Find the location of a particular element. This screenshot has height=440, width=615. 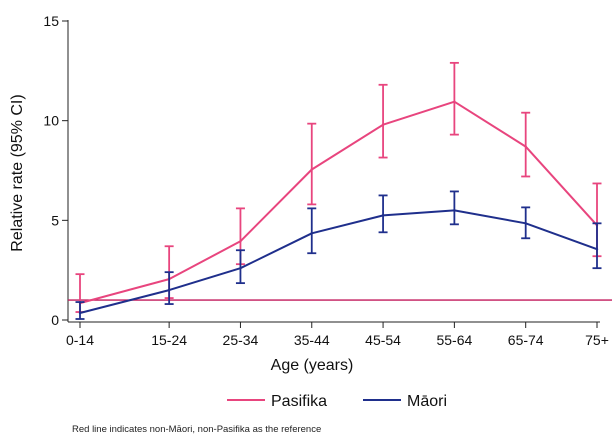

legend: Pasifika Māori is located at coordinates (337, 401).